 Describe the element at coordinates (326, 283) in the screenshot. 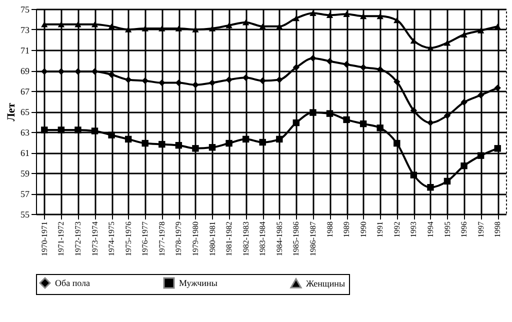

I see `legend-label: Женщины` at that location.